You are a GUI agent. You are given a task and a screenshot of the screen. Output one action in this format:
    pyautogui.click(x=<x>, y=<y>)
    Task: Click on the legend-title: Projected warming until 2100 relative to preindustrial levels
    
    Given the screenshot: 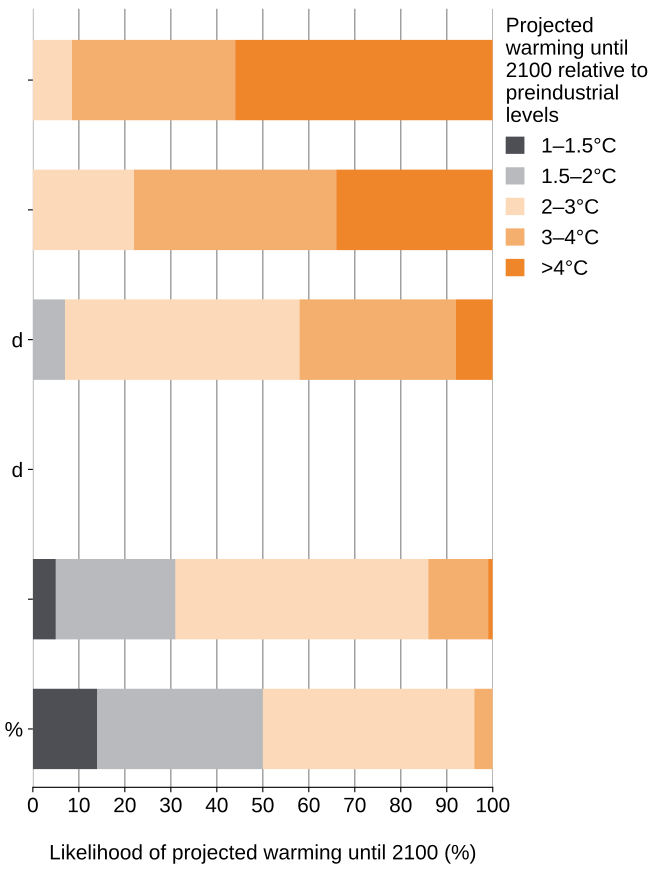 What is the action you would take?
    pyautogui.click(x=577, y=69)
    